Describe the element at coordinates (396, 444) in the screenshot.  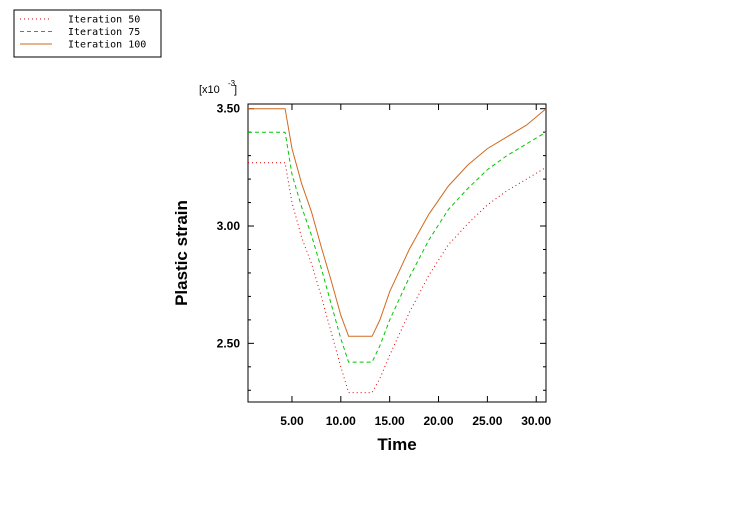
I see `x-axis-title: Time` at that location.